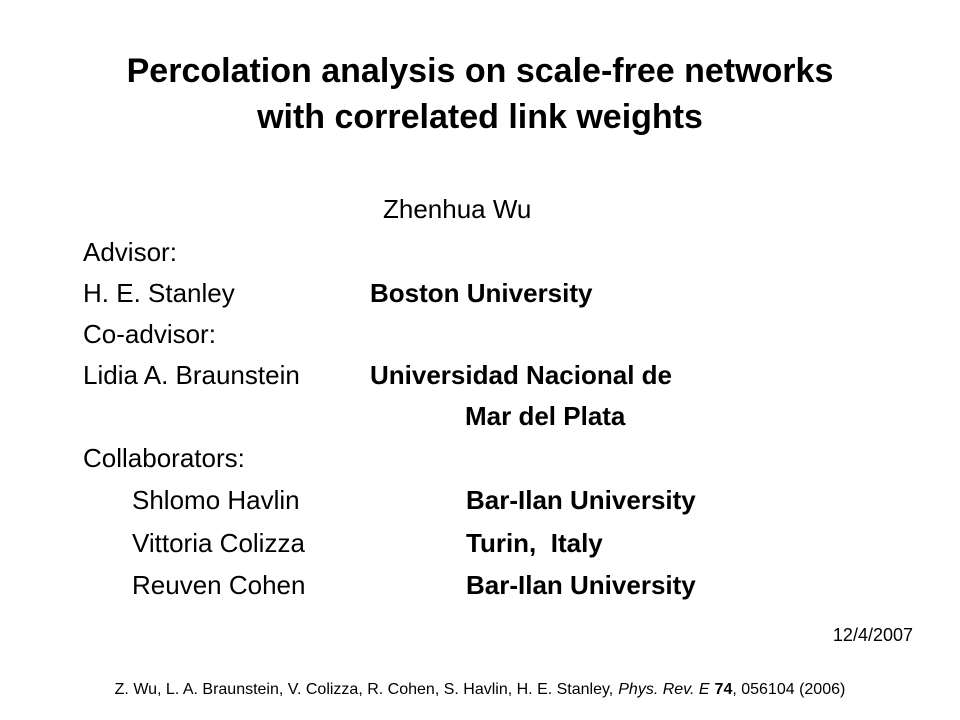  What do you see at coordinates (130, 252) in the screenshot?
I see `role: Advisor:` at bounding box center [130, 252].